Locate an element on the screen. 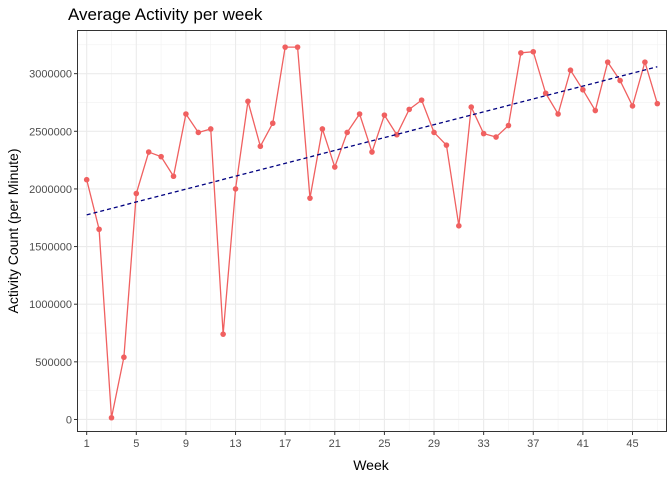  x-tick-label: 17 is located at coordinates (285, 444).